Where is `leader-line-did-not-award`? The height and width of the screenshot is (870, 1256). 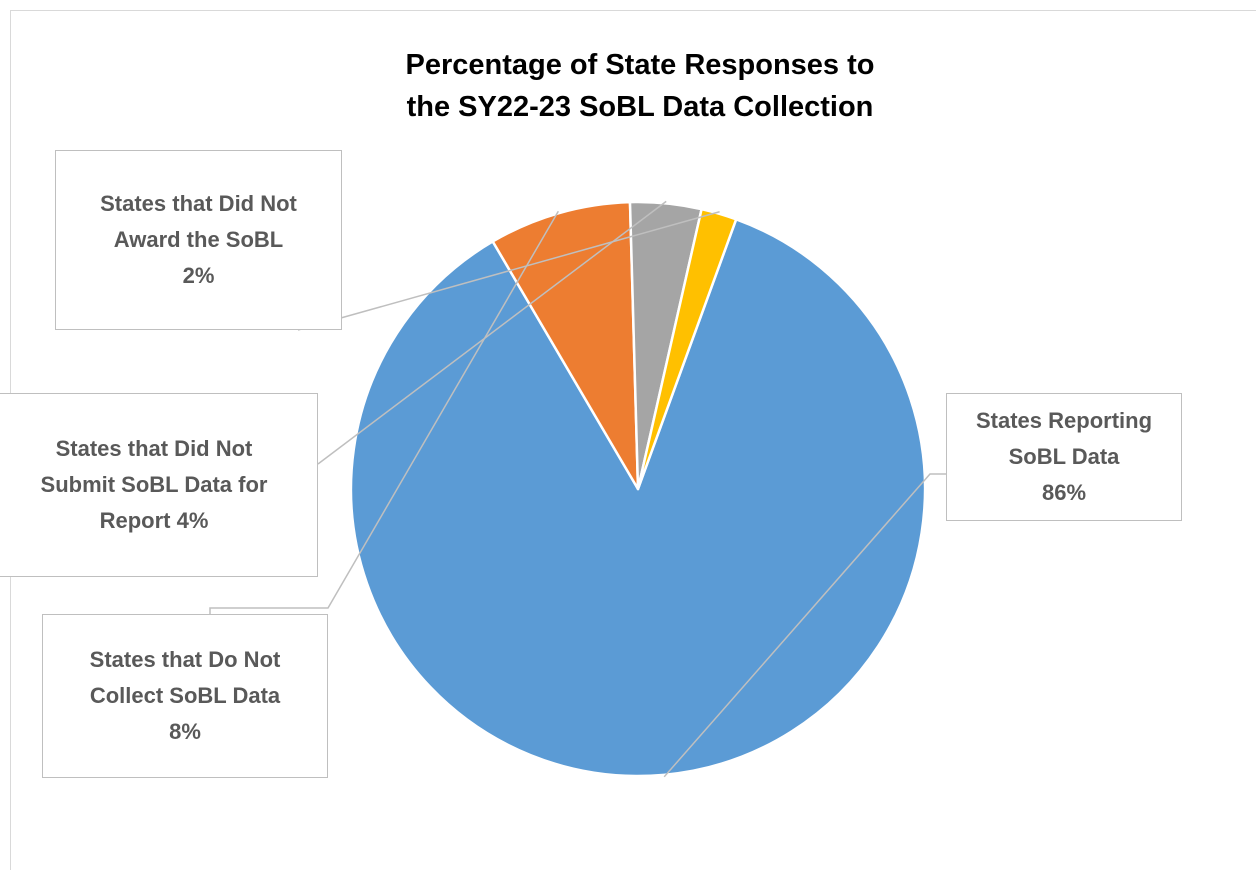 leader-line-did-not-award is located at coordinates (508, 271).